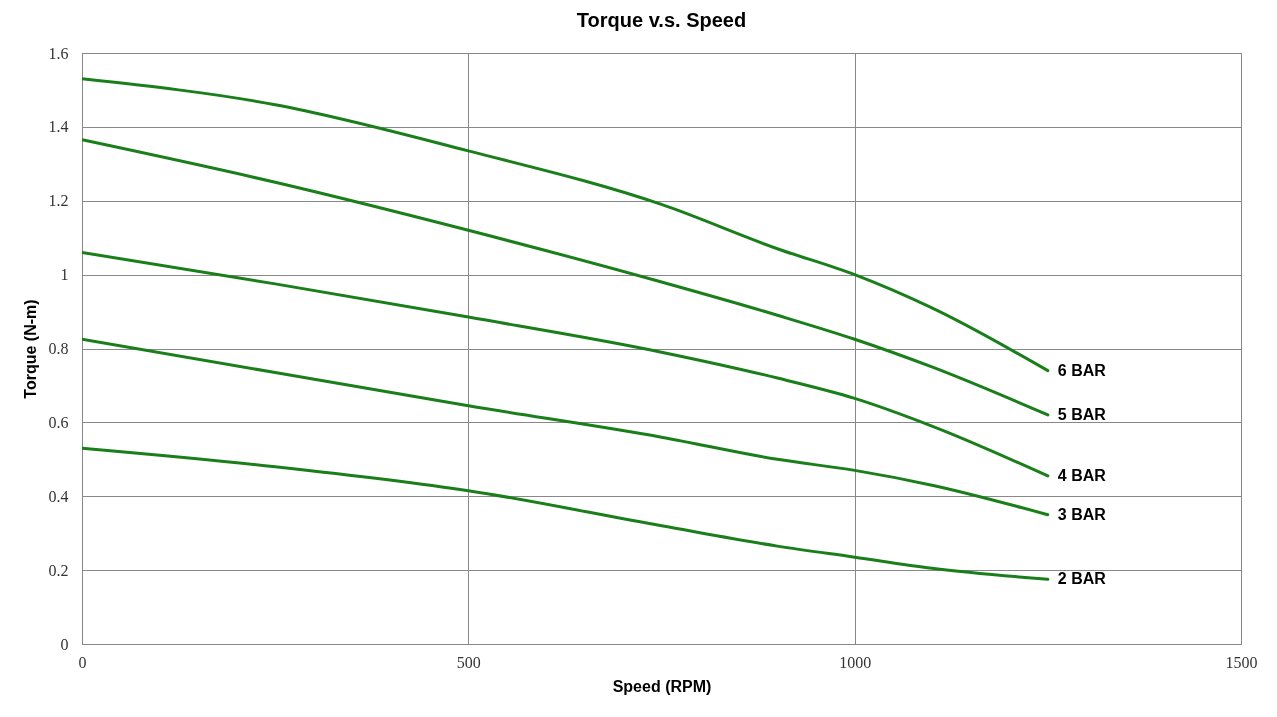  What do you see at coordinates (468, 662) in the screenshot?
I see `x-tick-label: 500` at bounding box center [468, 662].